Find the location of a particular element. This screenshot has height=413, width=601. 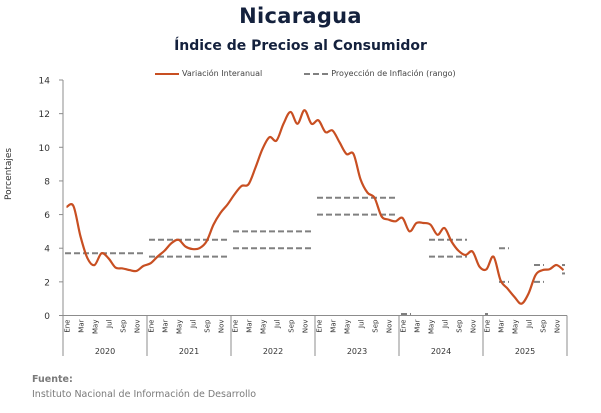

year-label: 2024 is located at coordinates (441, 351).